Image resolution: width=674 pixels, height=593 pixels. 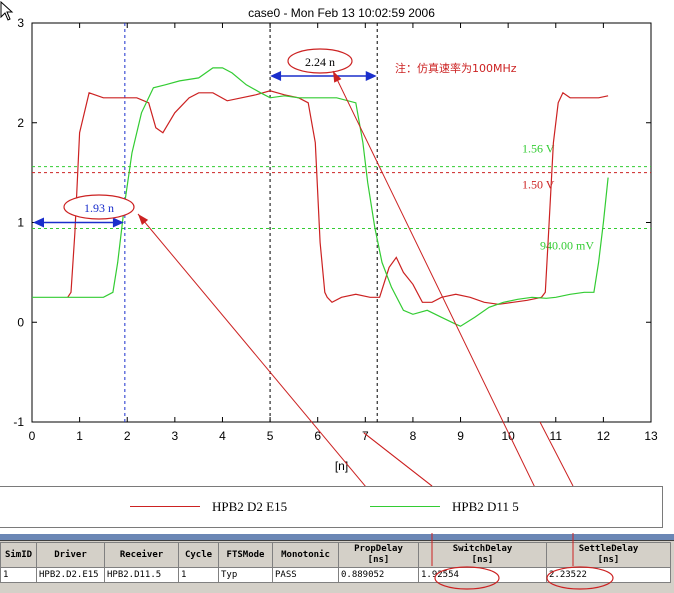 What do you see at coordinates (456, 68) in the screenshot?
I see `note-text: 注：仿真速率为100MHz` at bounding box center [456, 68].